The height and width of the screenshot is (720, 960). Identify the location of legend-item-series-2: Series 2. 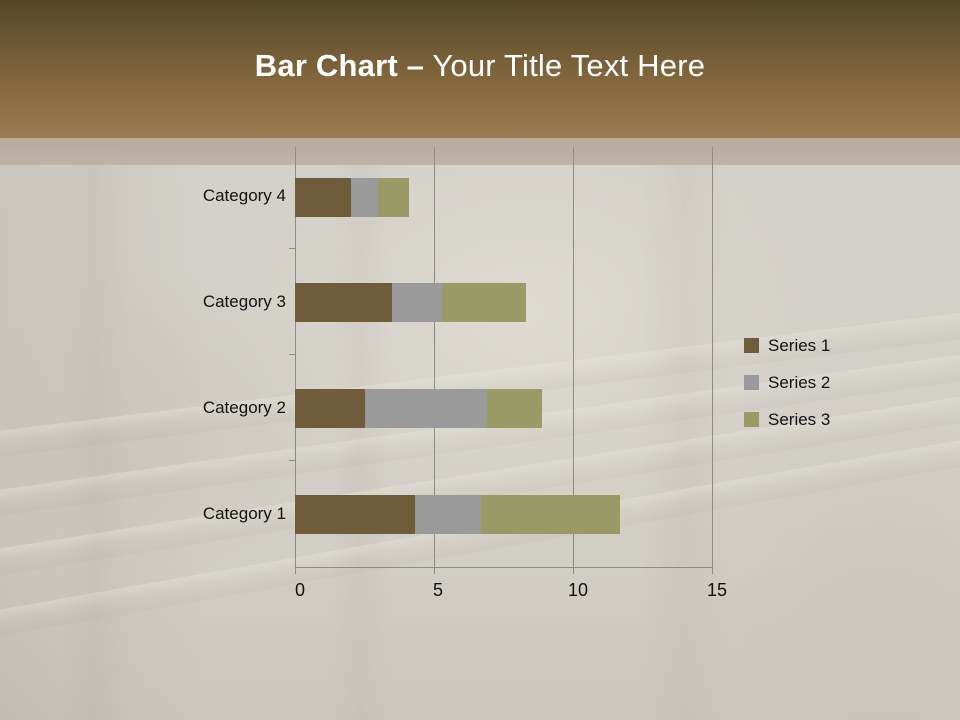
(787, 382).